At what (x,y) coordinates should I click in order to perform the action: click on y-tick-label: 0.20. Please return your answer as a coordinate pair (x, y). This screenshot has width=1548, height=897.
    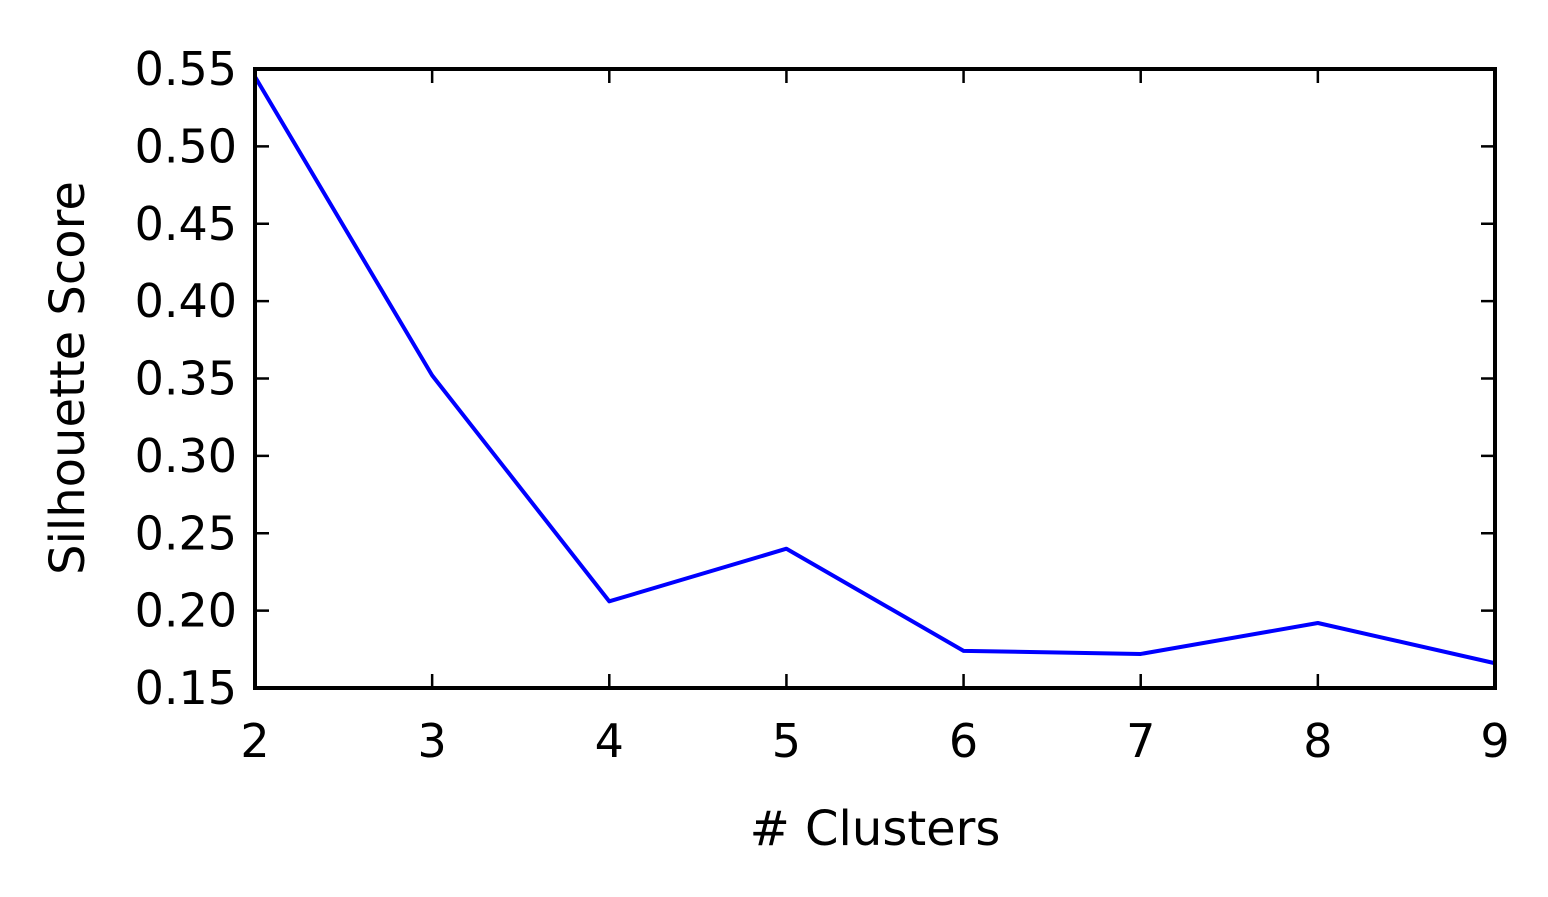
    Looking at the image, I should click on (186, 611).